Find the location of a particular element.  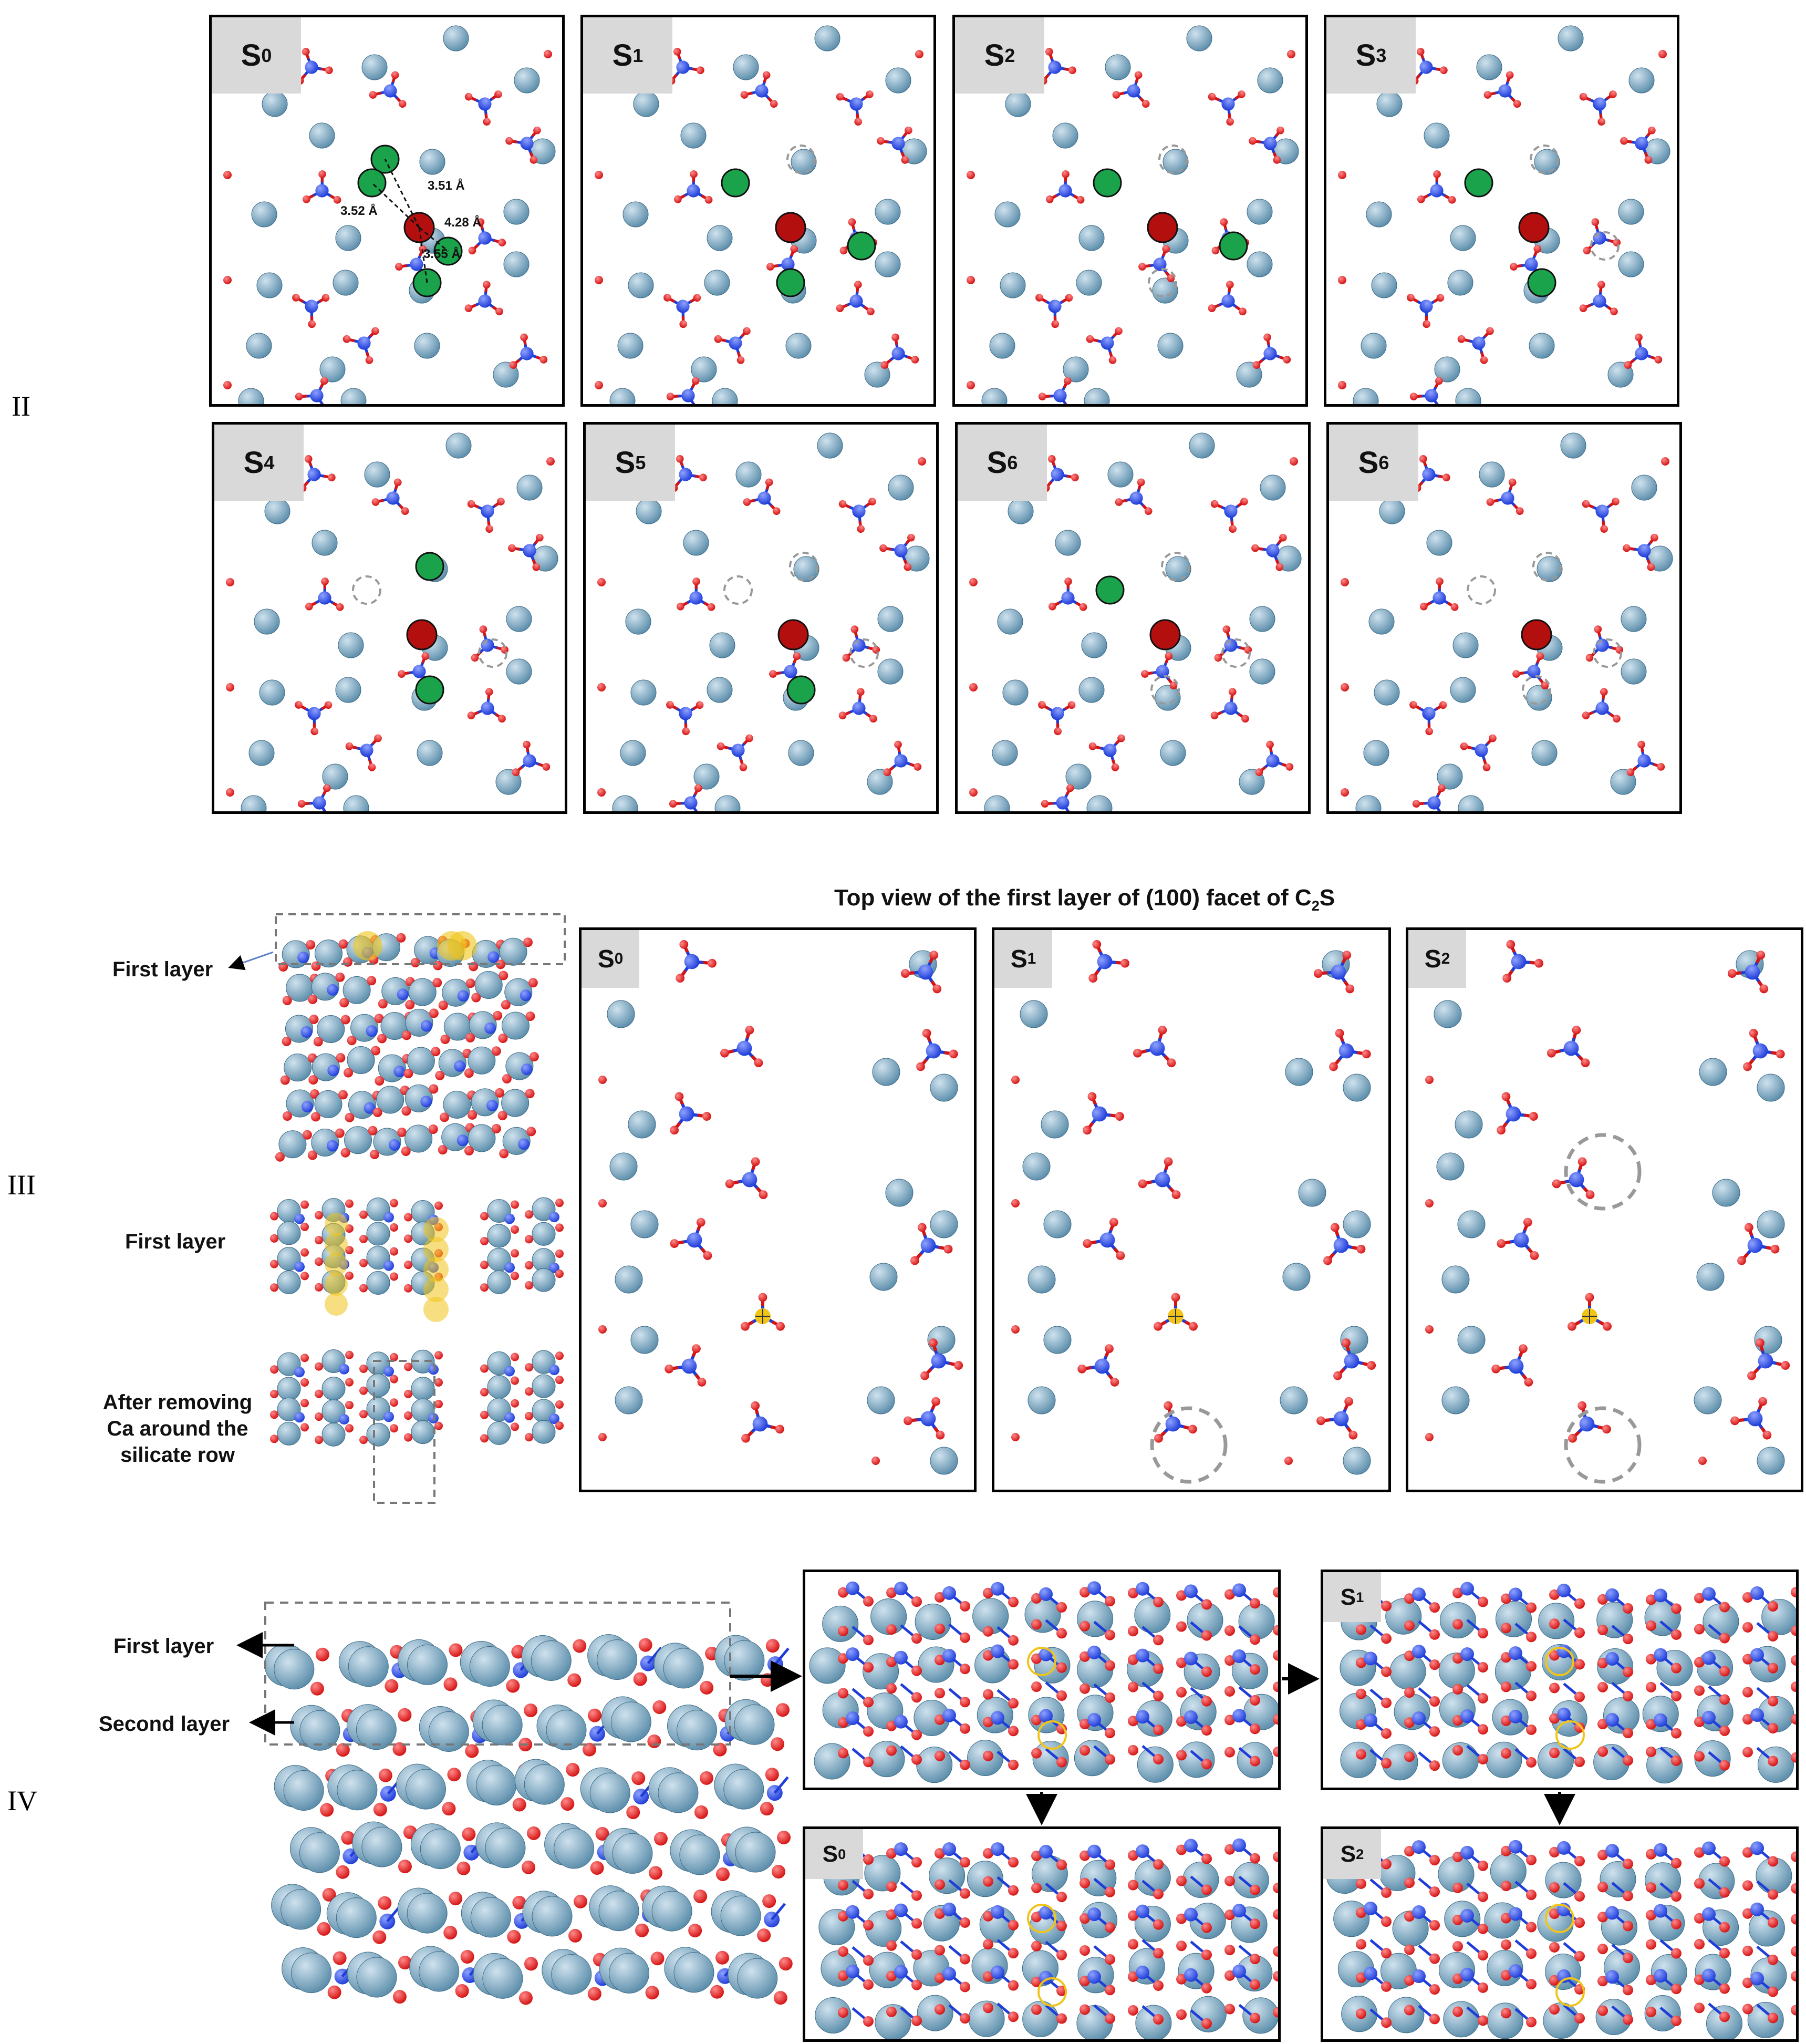

distance-label: 3.55 Å is located at coordinates (442, 254).